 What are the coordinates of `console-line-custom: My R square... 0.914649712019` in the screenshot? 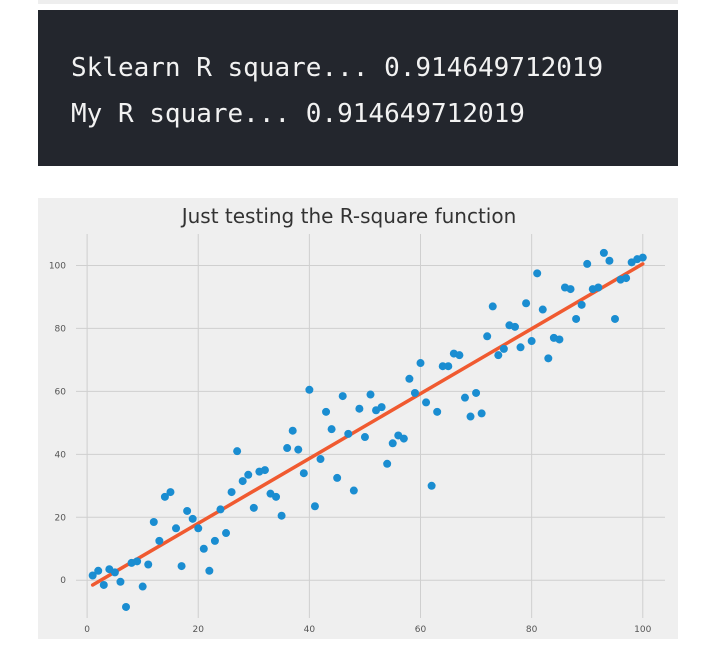 It's located at (298, 114).